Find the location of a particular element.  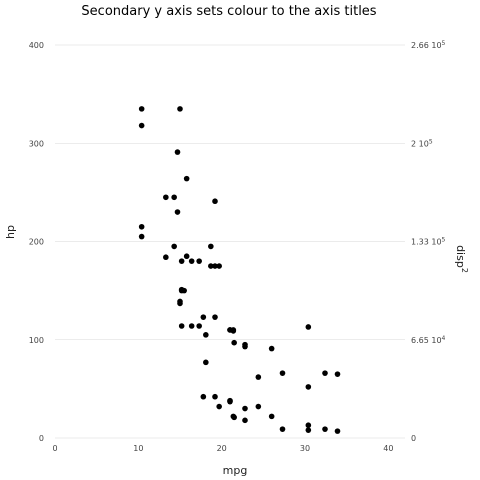

x-tick-label: 10 is located at coordinates (138, 448).